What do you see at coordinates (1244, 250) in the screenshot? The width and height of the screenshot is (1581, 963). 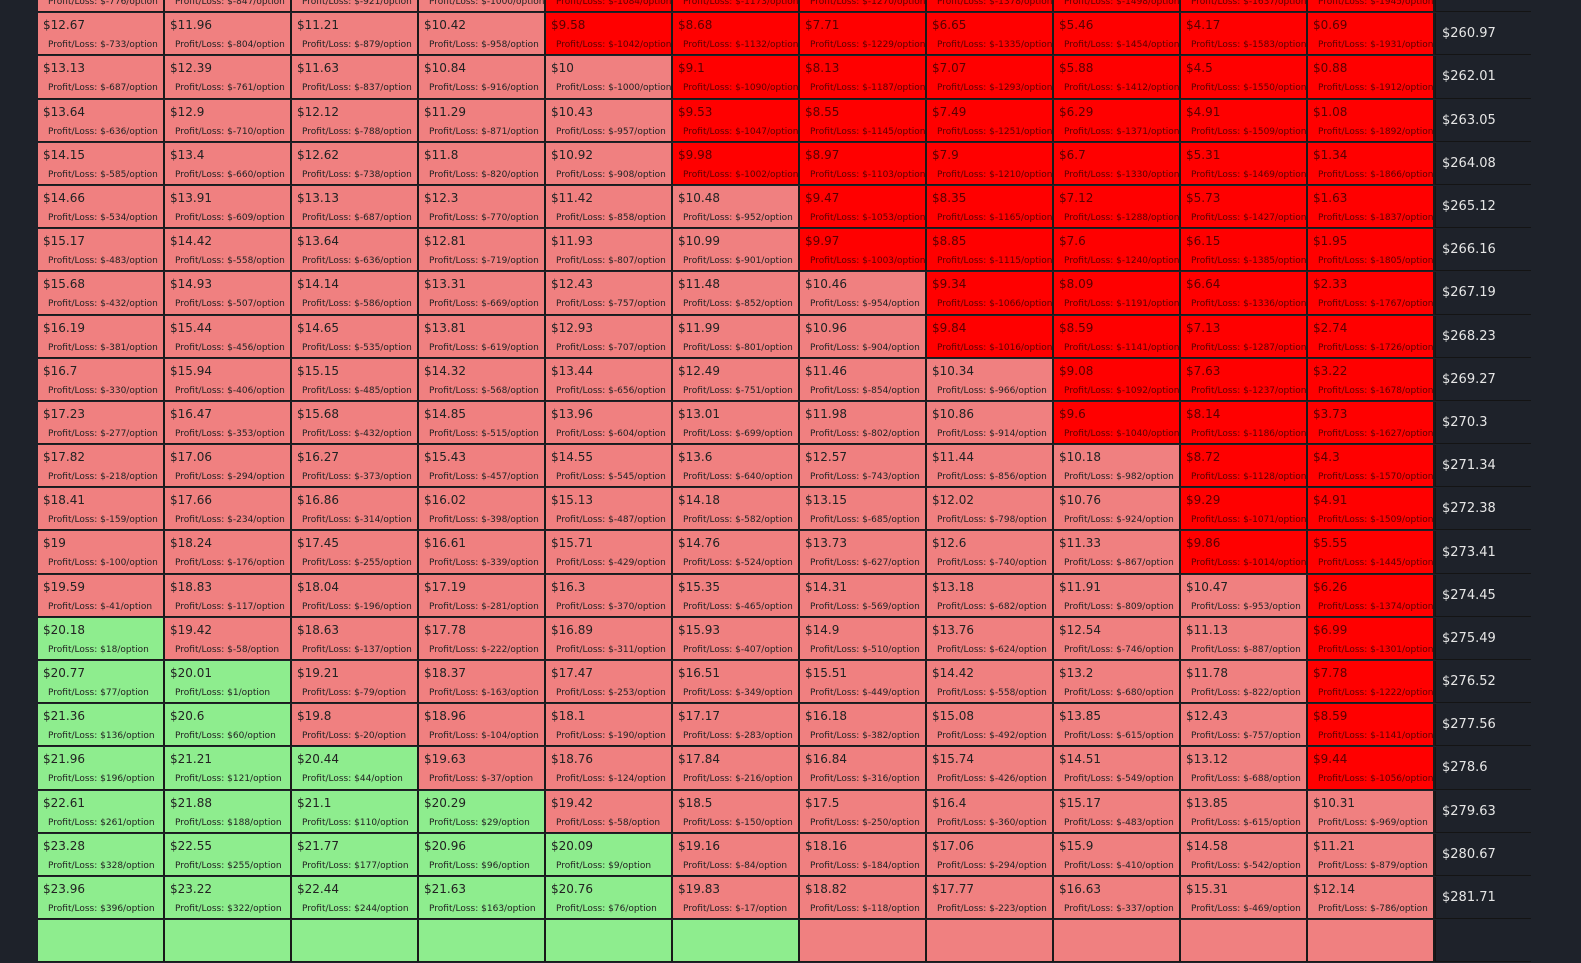 I see `option-price-cell: $6.15 Profit/Loss: $-1385/option` at bounding box center [1244, 250].